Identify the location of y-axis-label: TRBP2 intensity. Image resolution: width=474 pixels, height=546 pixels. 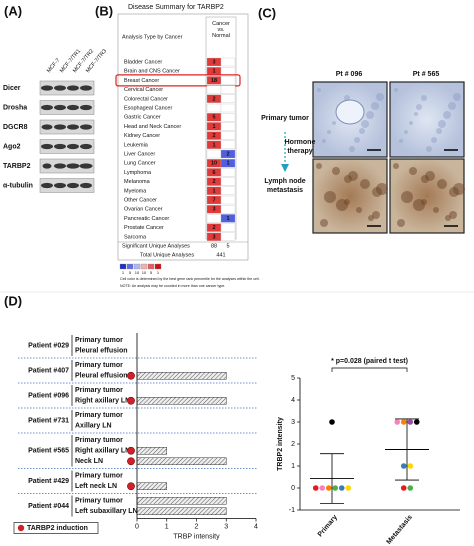
(280, 444).